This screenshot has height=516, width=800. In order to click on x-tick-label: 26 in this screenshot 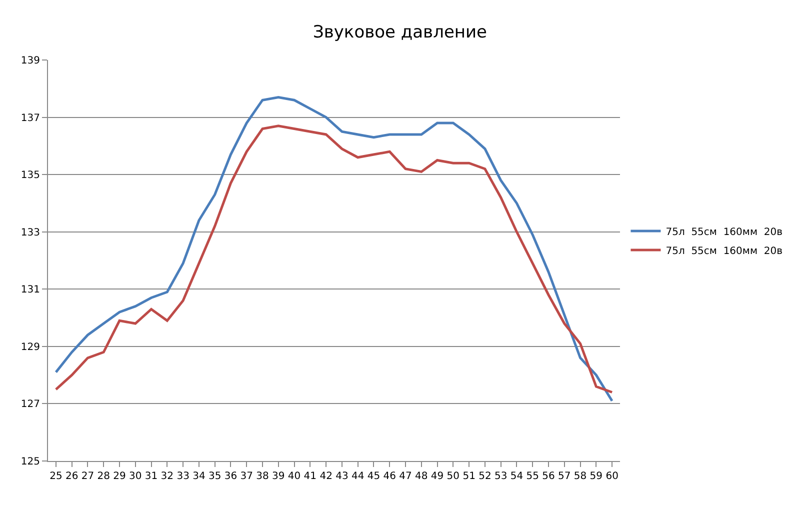, I will do `click(71, 476)`.